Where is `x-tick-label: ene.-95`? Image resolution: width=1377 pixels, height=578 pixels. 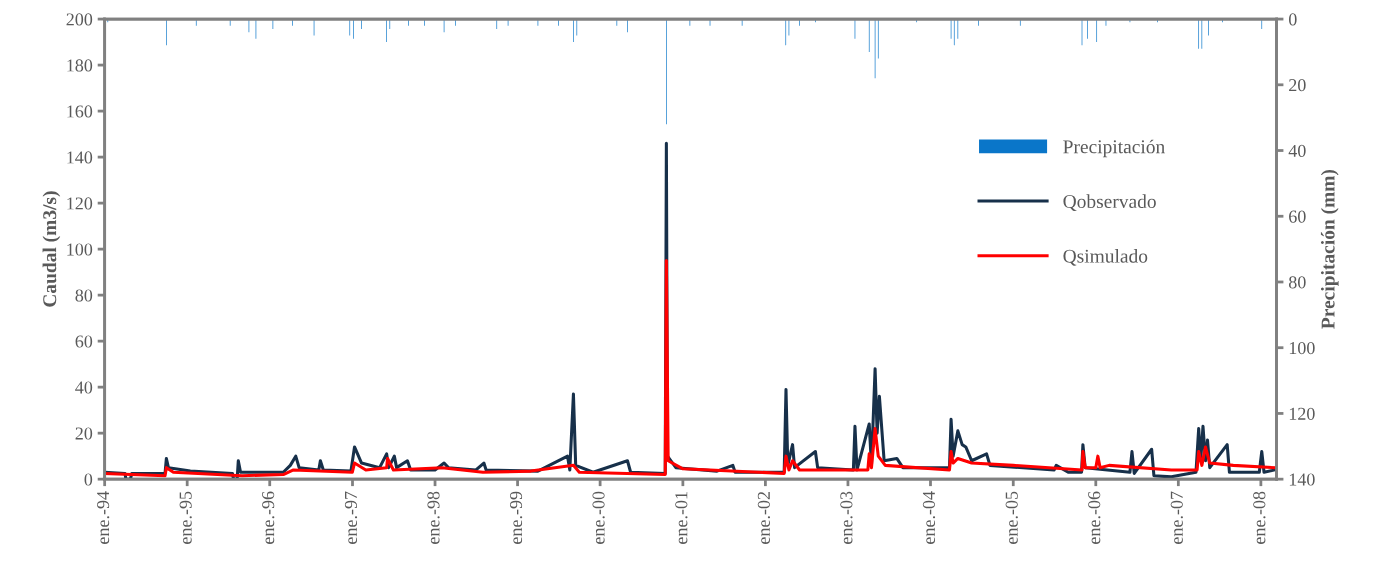
x-tick-label: ene.-95 is located at coordinates (185, 517).